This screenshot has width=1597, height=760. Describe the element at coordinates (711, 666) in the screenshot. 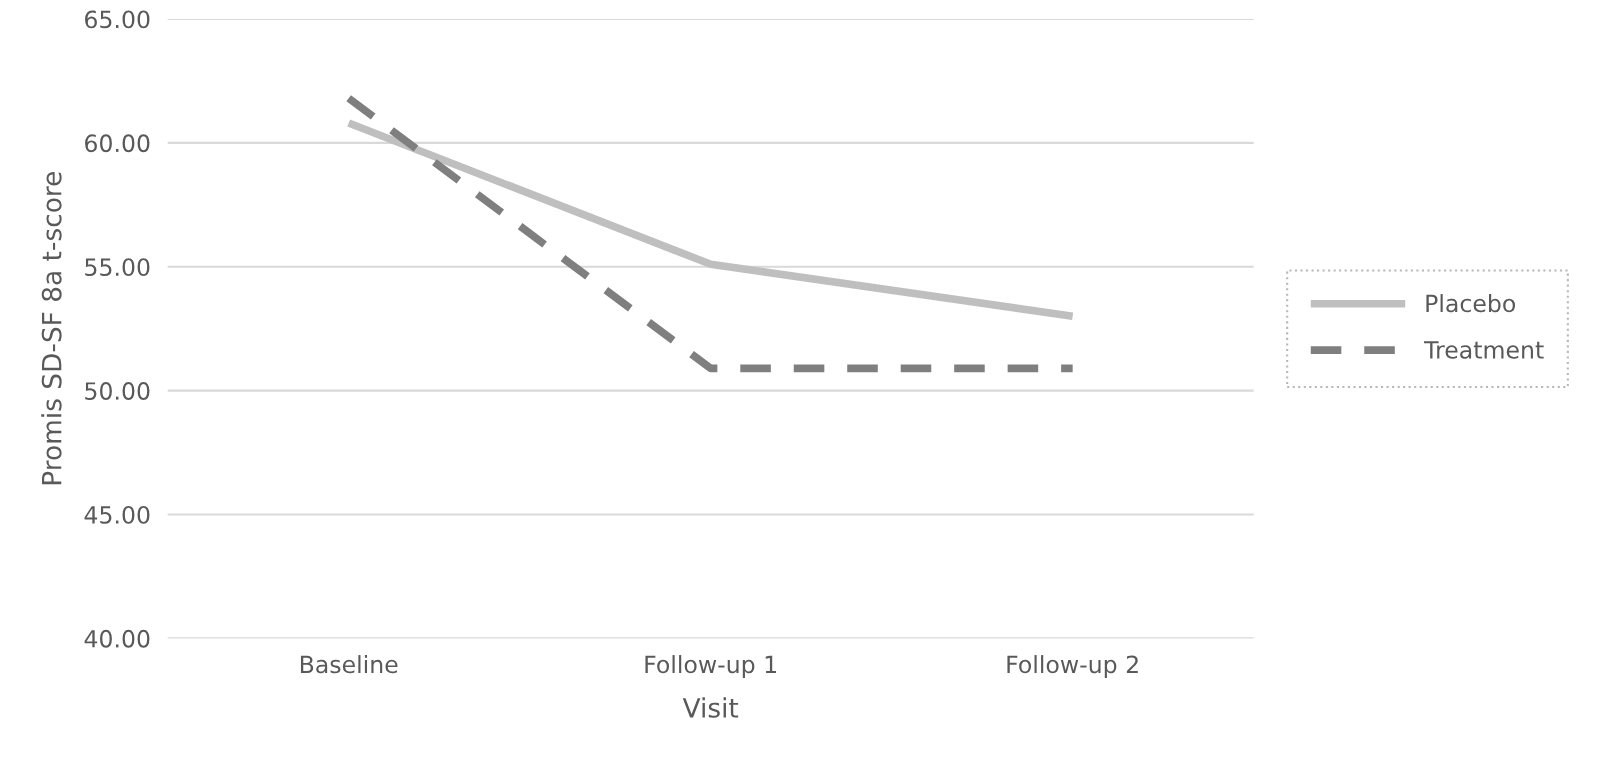

I see `x-tick-label: Follow-up 1` at that location.